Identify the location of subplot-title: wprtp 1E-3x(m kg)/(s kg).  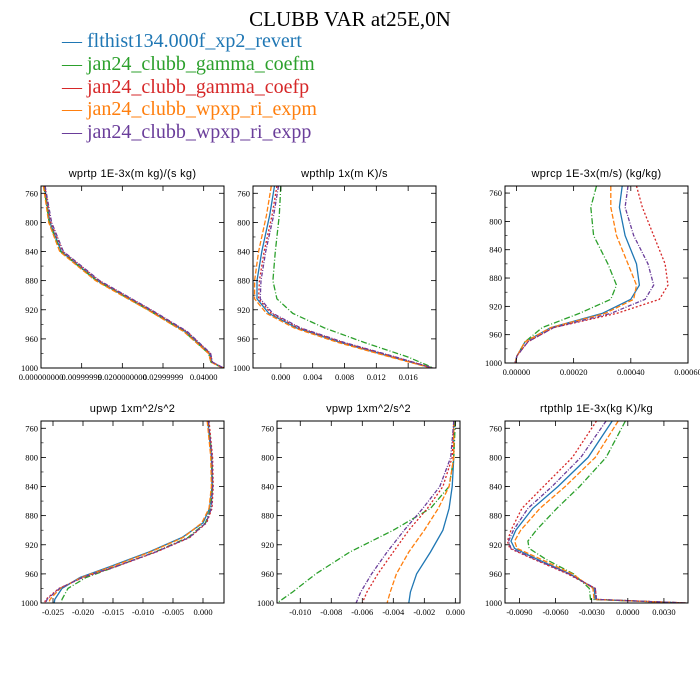
(132, 174).